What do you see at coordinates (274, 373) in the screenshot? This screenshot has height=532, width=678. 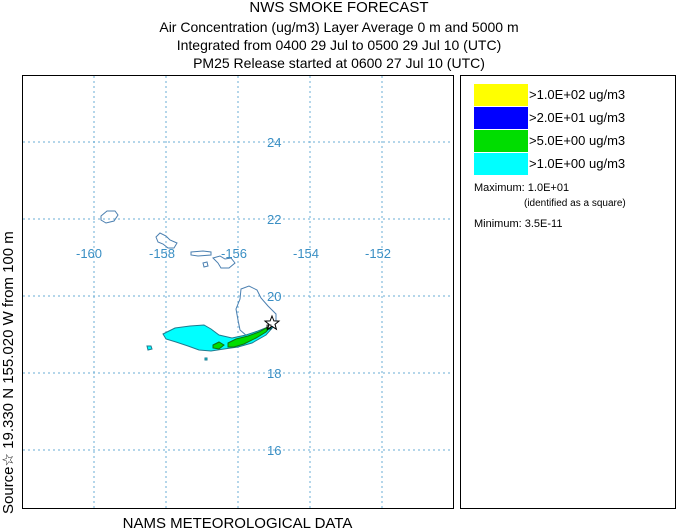 I see `lat-label-18: 18` at bounding box center [274, 373].